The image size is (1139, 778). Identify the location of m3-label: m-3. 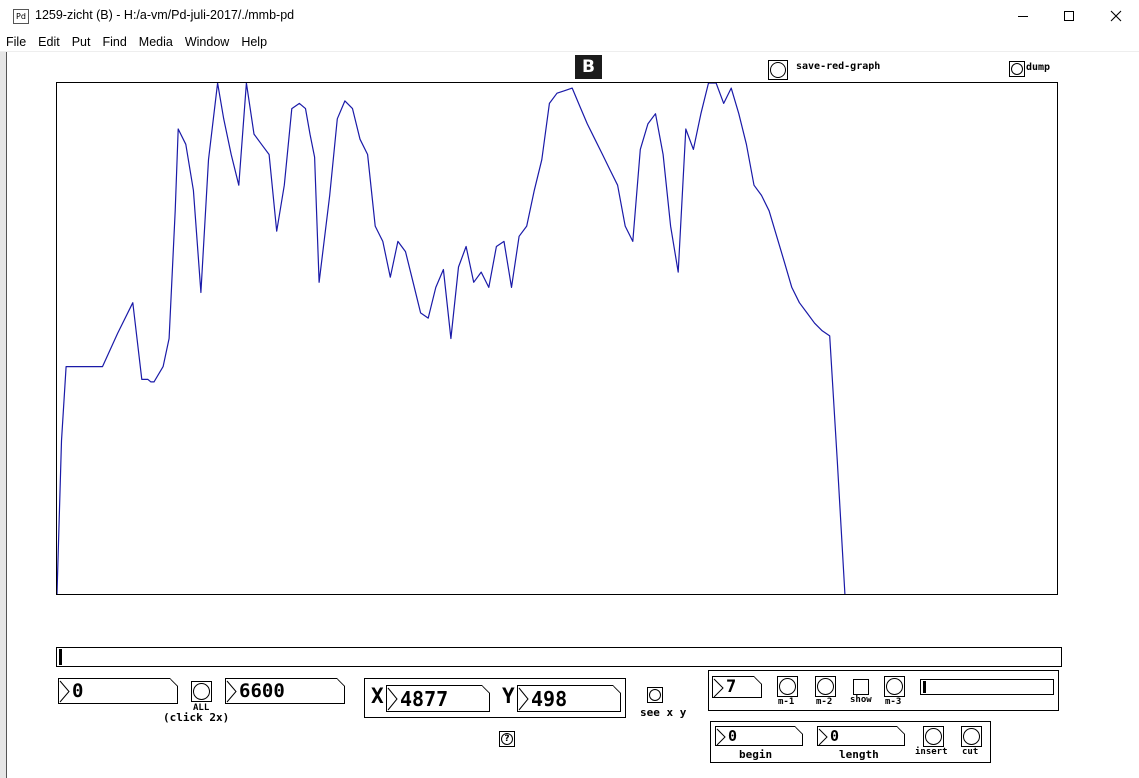
(893, 702).